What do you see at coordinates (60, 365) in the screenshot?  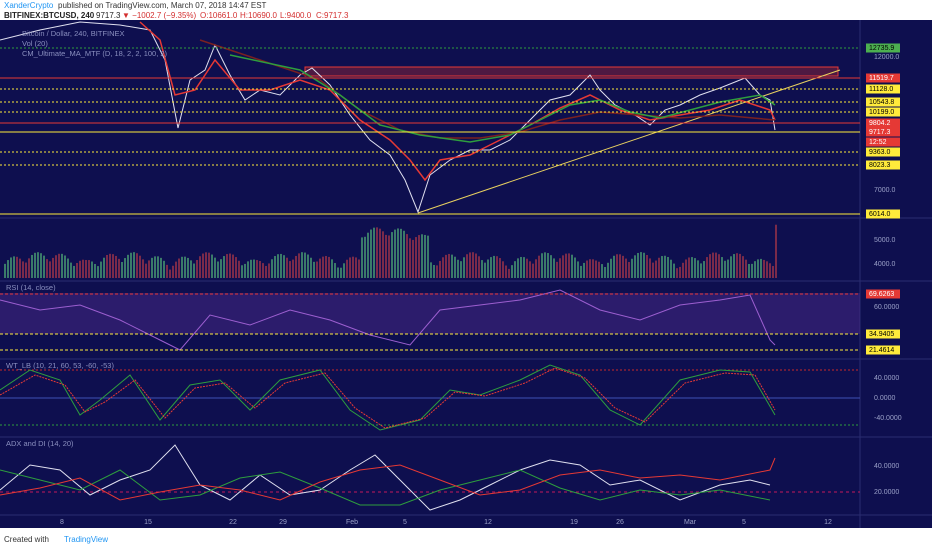 I see `pane-title: WT_LB (10, 21, 60, 53, -60, -53)` at bounding box center [60, 365].